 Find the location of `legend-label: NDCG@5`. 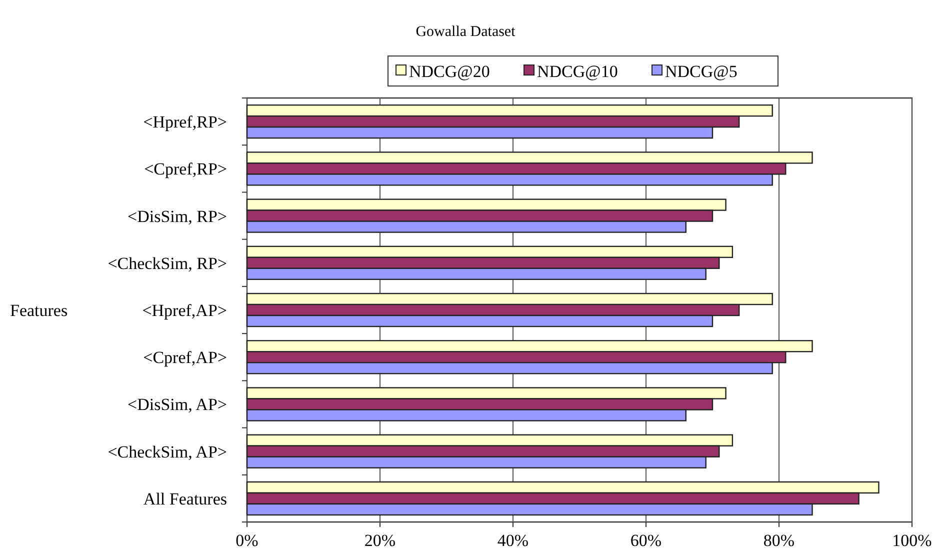

legend-label: NDCG@5 is located at coordinates (701, 71).